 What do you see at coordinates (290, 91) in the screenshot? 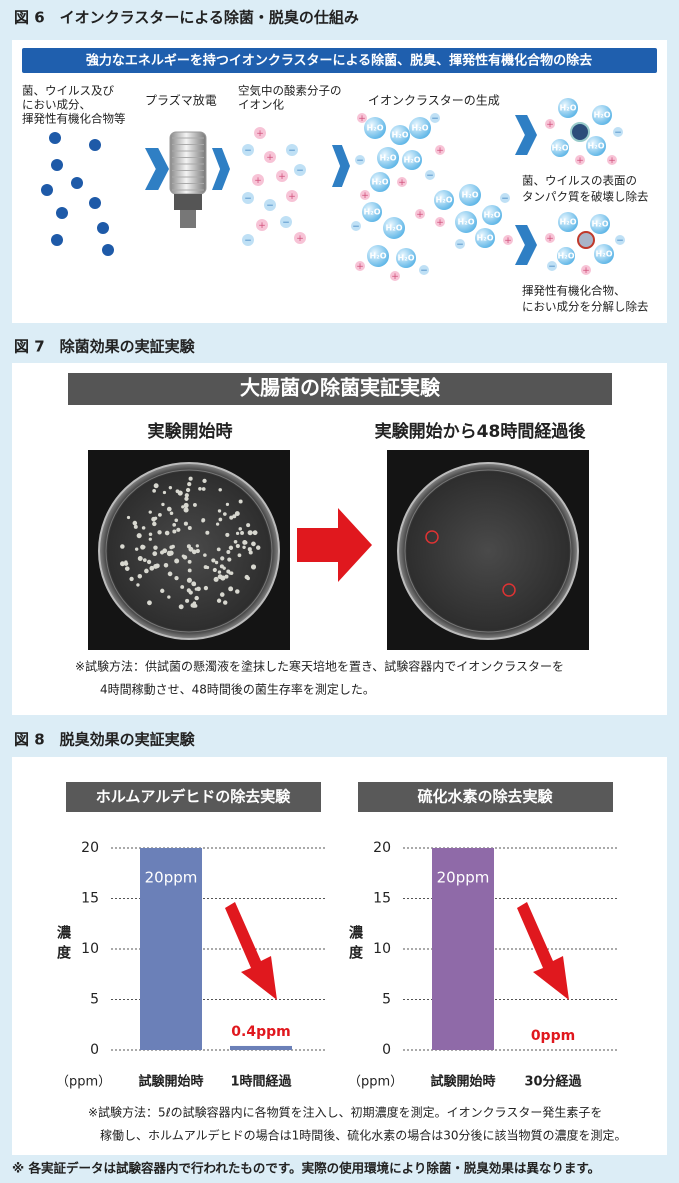
I see `label: 空気中の酸素分子の` at bounding box center [290, 91].